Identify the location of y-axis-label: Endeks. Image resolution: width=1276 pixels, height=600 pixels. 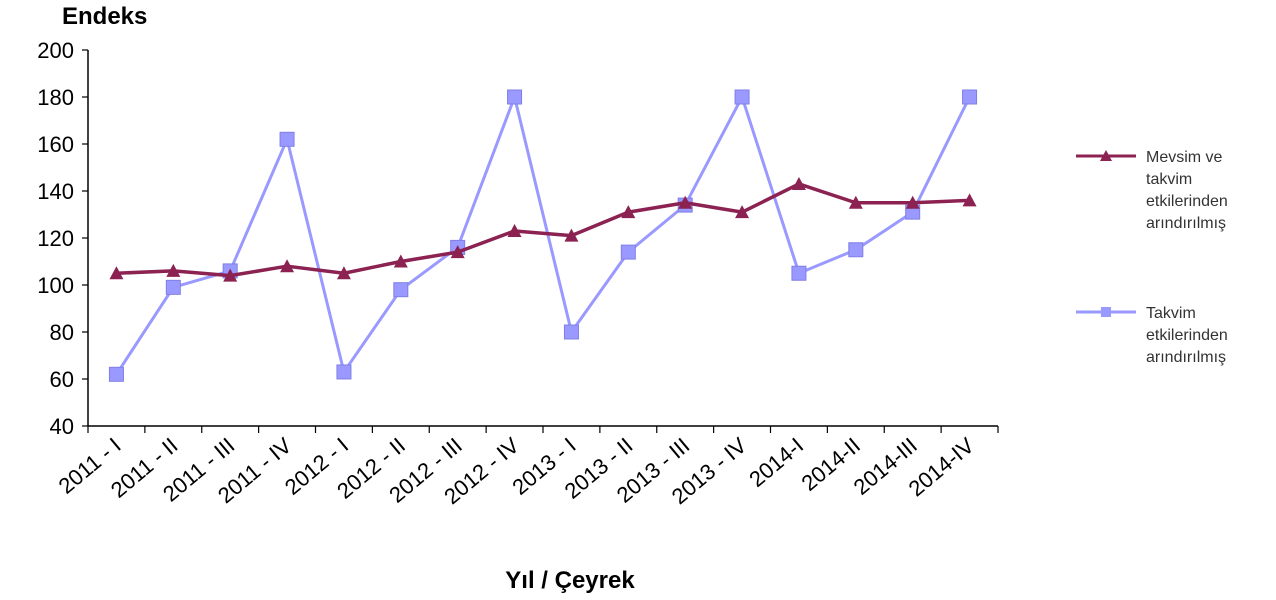
(104, 16).